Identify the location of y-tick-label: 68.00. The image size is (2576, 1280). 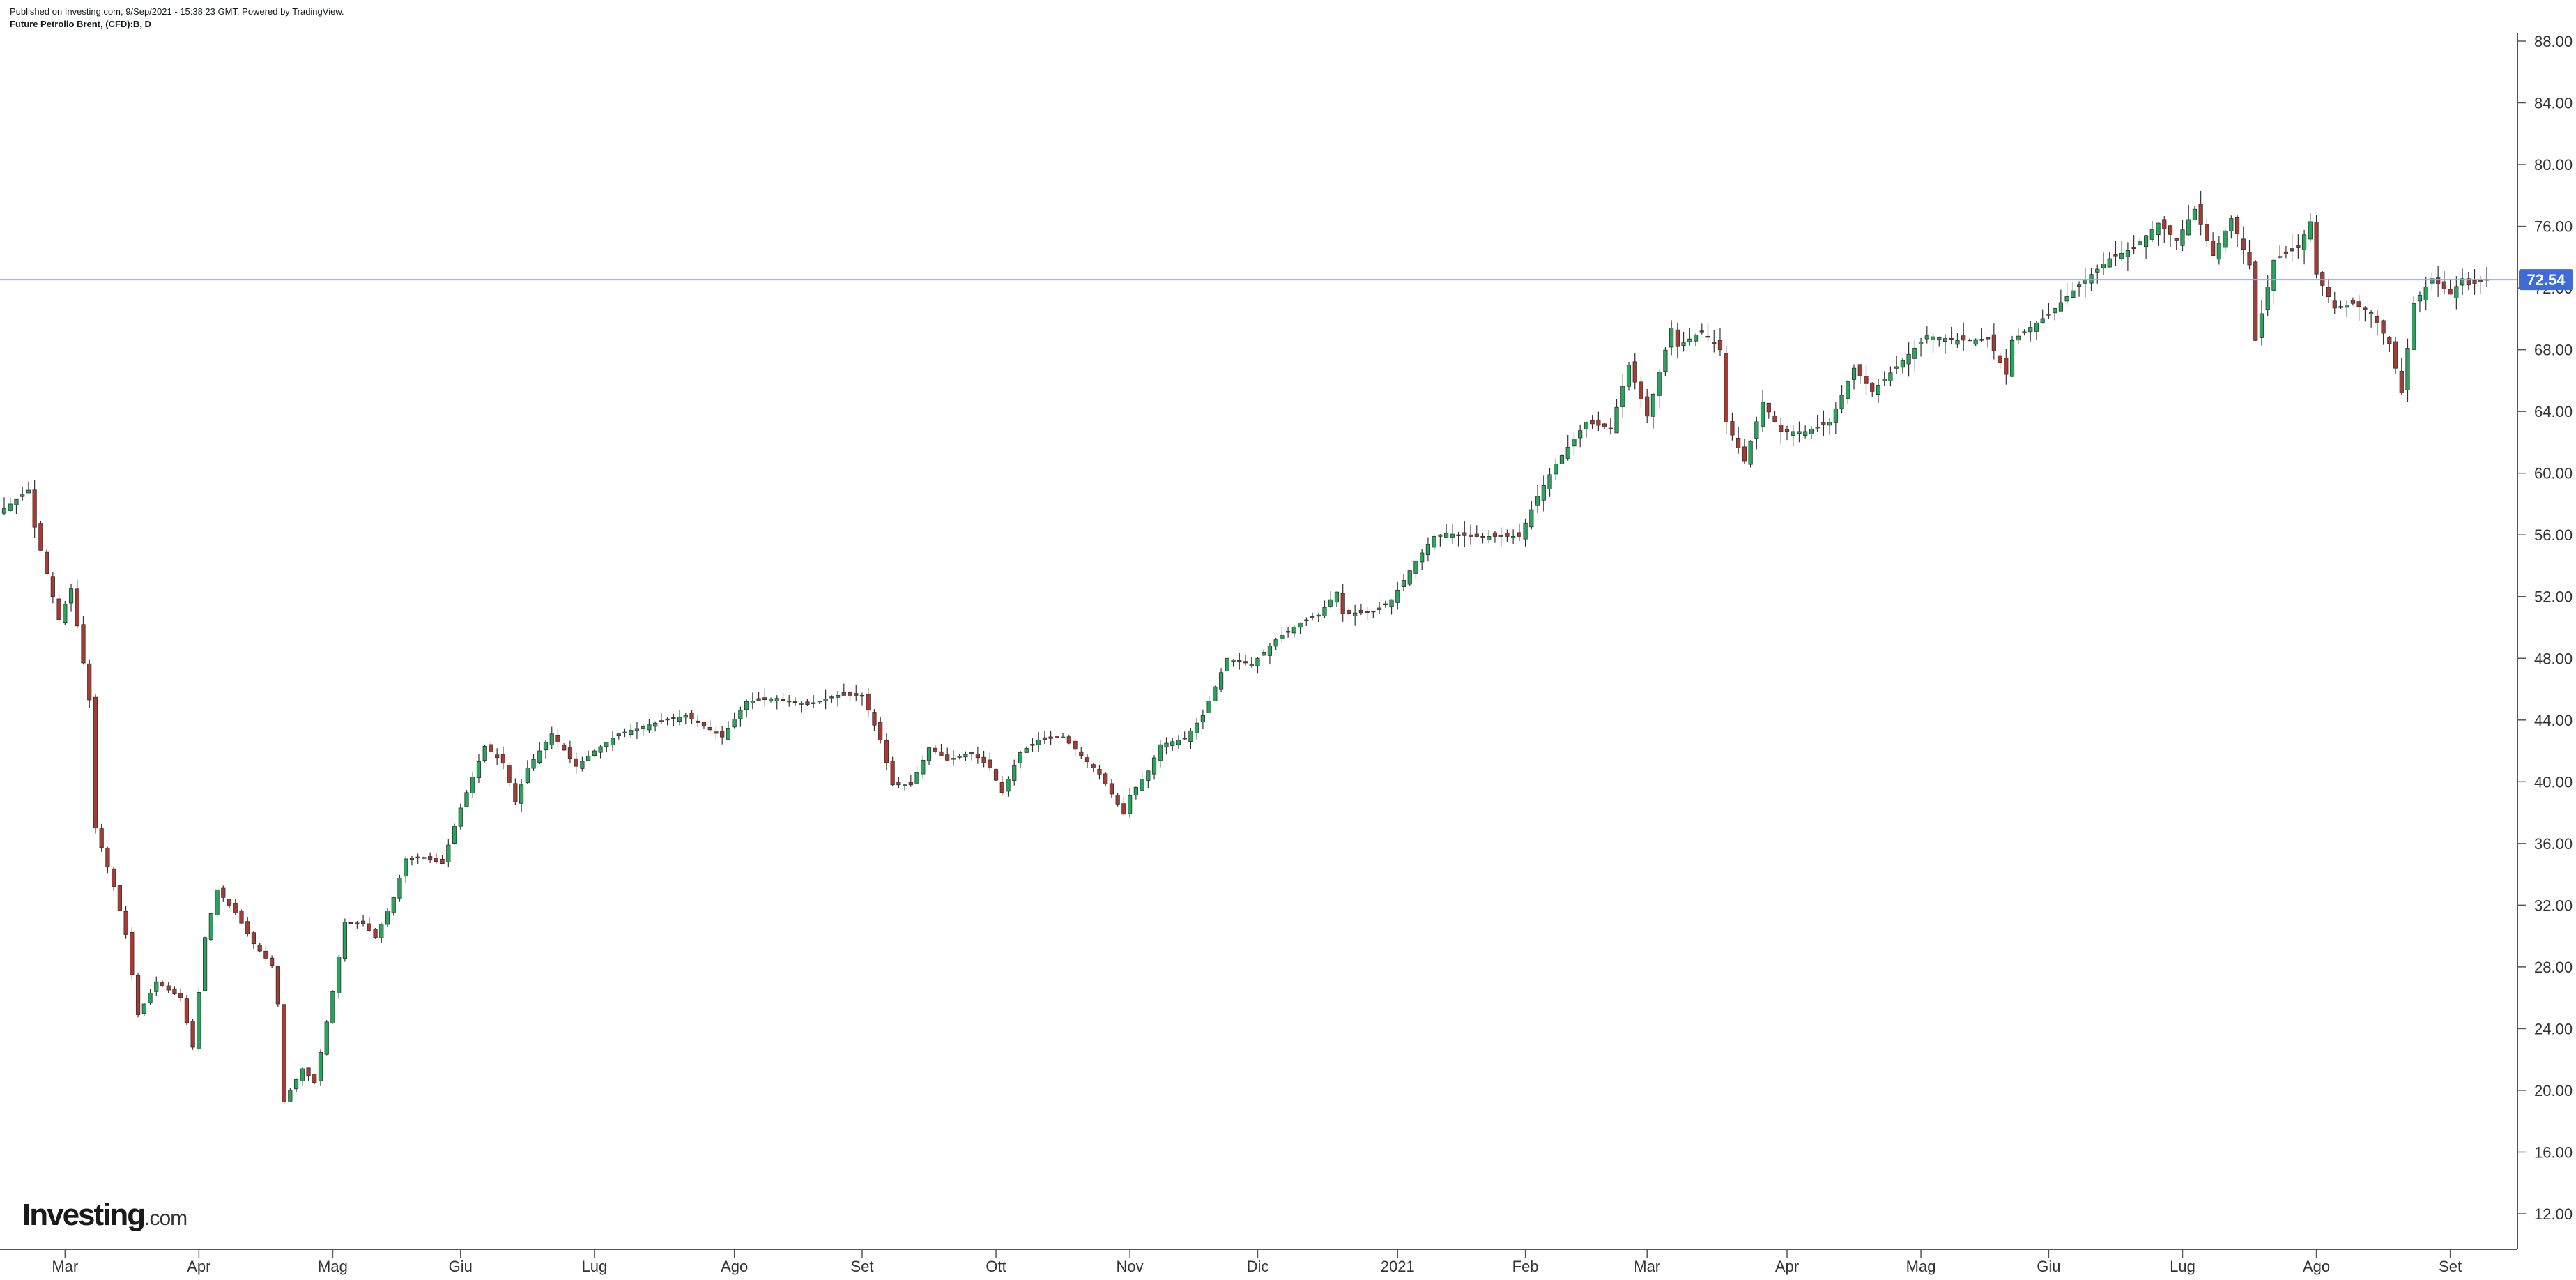
(2553, 350).